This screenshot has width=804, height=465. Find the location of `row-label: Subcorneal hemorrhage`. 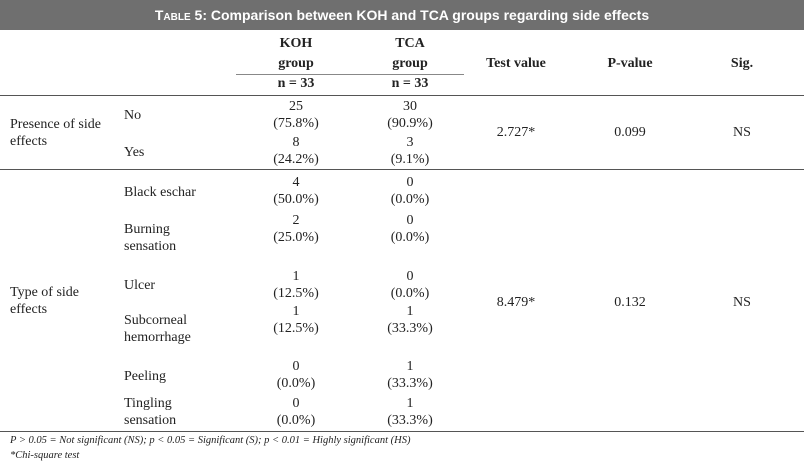

row-label: Subcorneal hemorrhage is located at coordinates (157, 329).